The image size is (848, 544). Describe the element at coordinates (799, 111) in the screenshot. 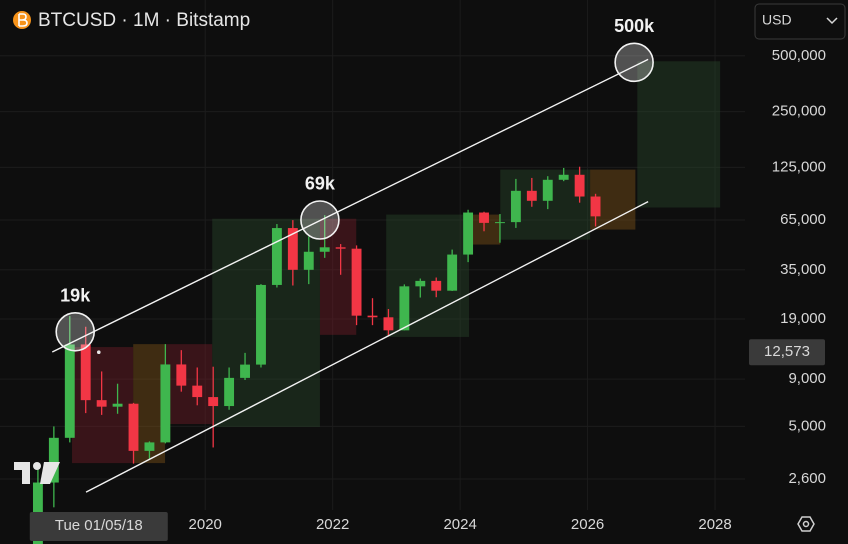

I see `y-tick-label: 250,000` at that location.